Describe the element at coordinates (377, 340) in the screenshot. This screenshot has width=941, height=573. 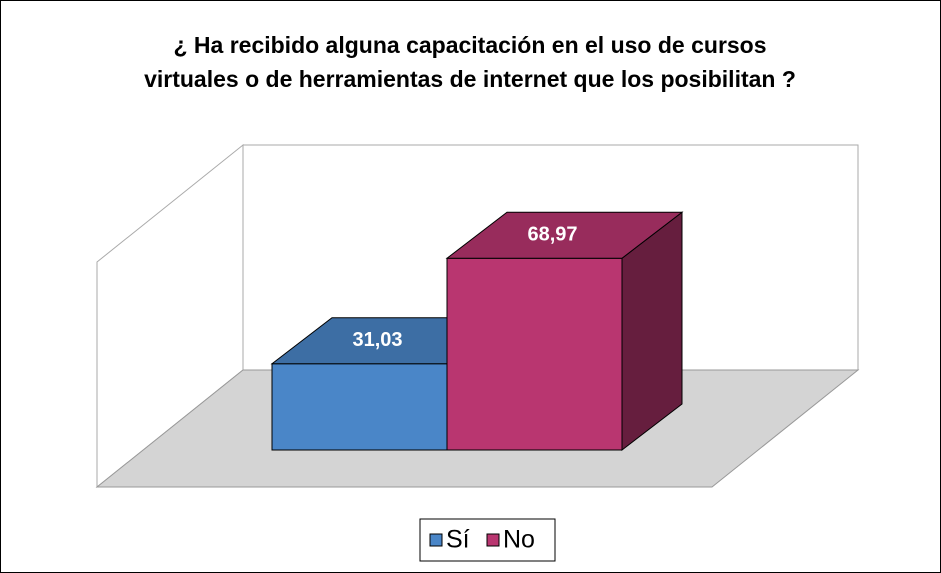
I see `data-label: 31,03` at that location.